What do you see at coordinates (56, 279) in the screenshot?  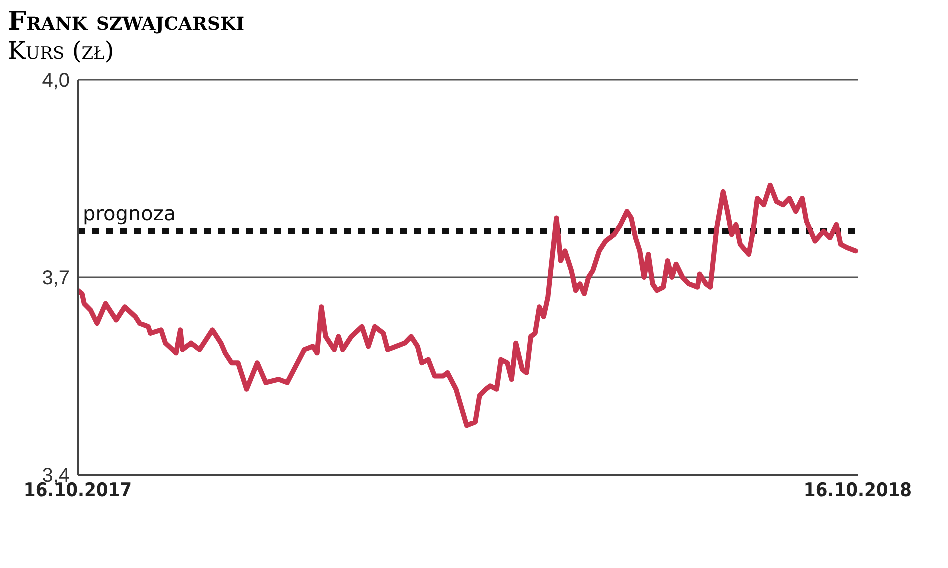 I see `y-tick-label: 3,7` at bounding box center [56, 279].